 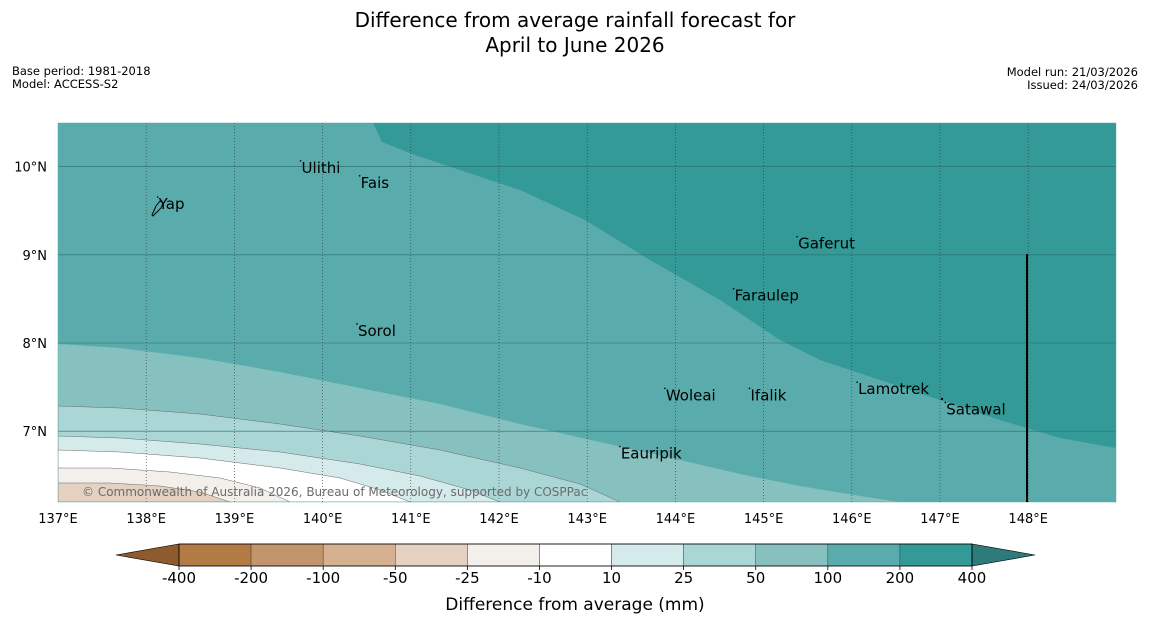 What do you see at coordinates (755, 578) in the screenshot?
I see `colorbar-tick-label: 50` at bounding box center [755, 578].